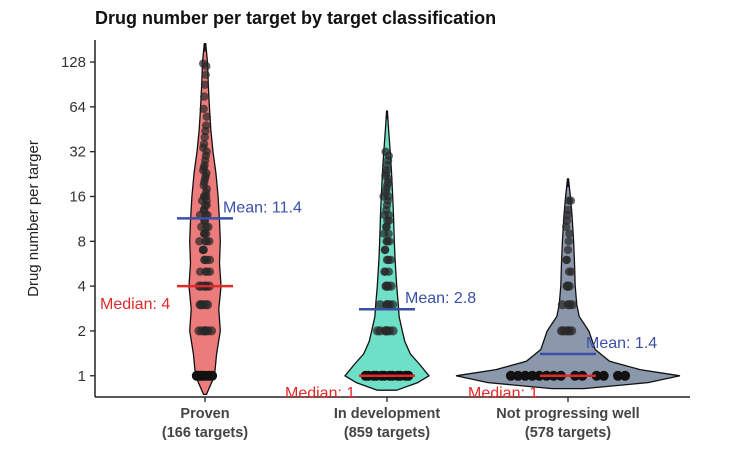 Image resolution: width=745 pixels, height=458 pixels. Describe the element at coordinates (205, 433) in the screenshot. I see `category-count-0: (166 targets)` at that location.